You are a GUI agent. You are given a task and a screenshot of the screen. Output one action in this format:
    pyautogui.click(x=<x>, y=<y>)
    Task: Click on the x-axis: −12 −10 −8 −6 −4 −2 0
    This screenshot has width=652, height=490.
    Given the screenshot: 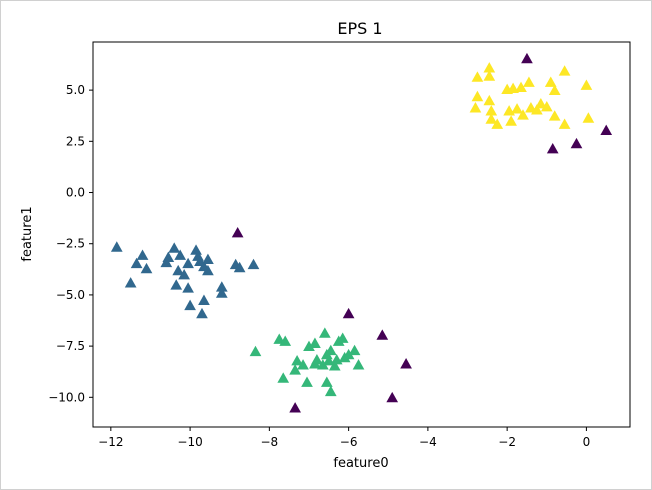 What is the action you would take?
    pyautogui.click(x=344, y=438)
    